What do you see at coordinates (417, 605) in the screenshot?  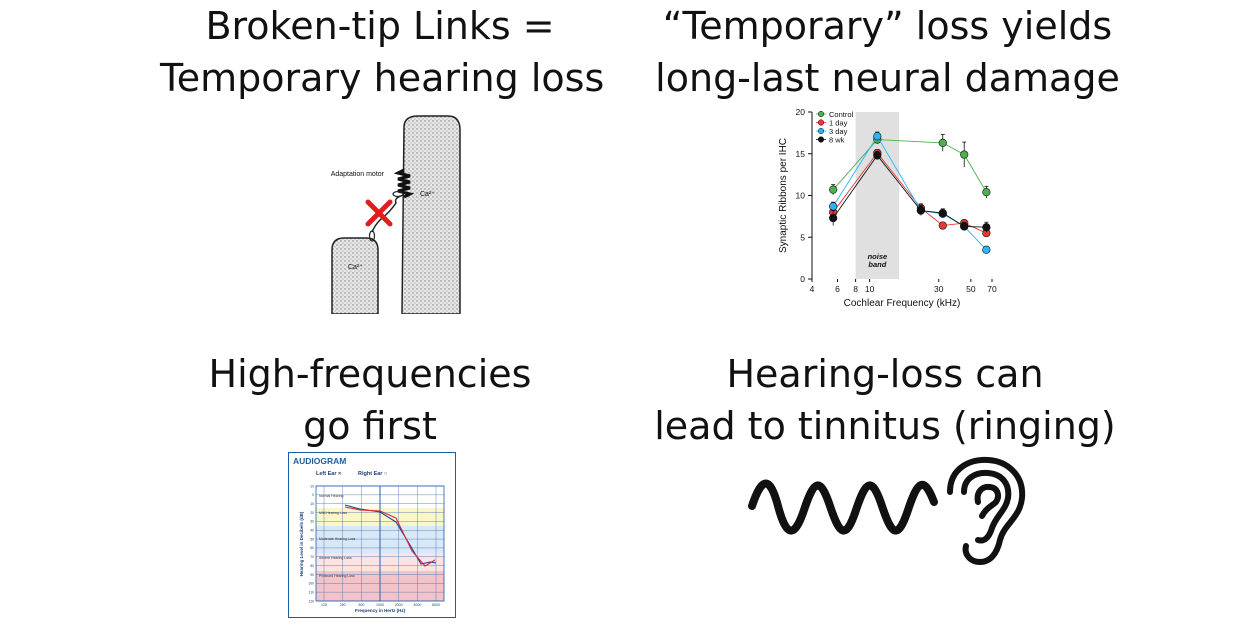 I see `audiogram-x-tick: 4000` at bounding box center [417, 605].